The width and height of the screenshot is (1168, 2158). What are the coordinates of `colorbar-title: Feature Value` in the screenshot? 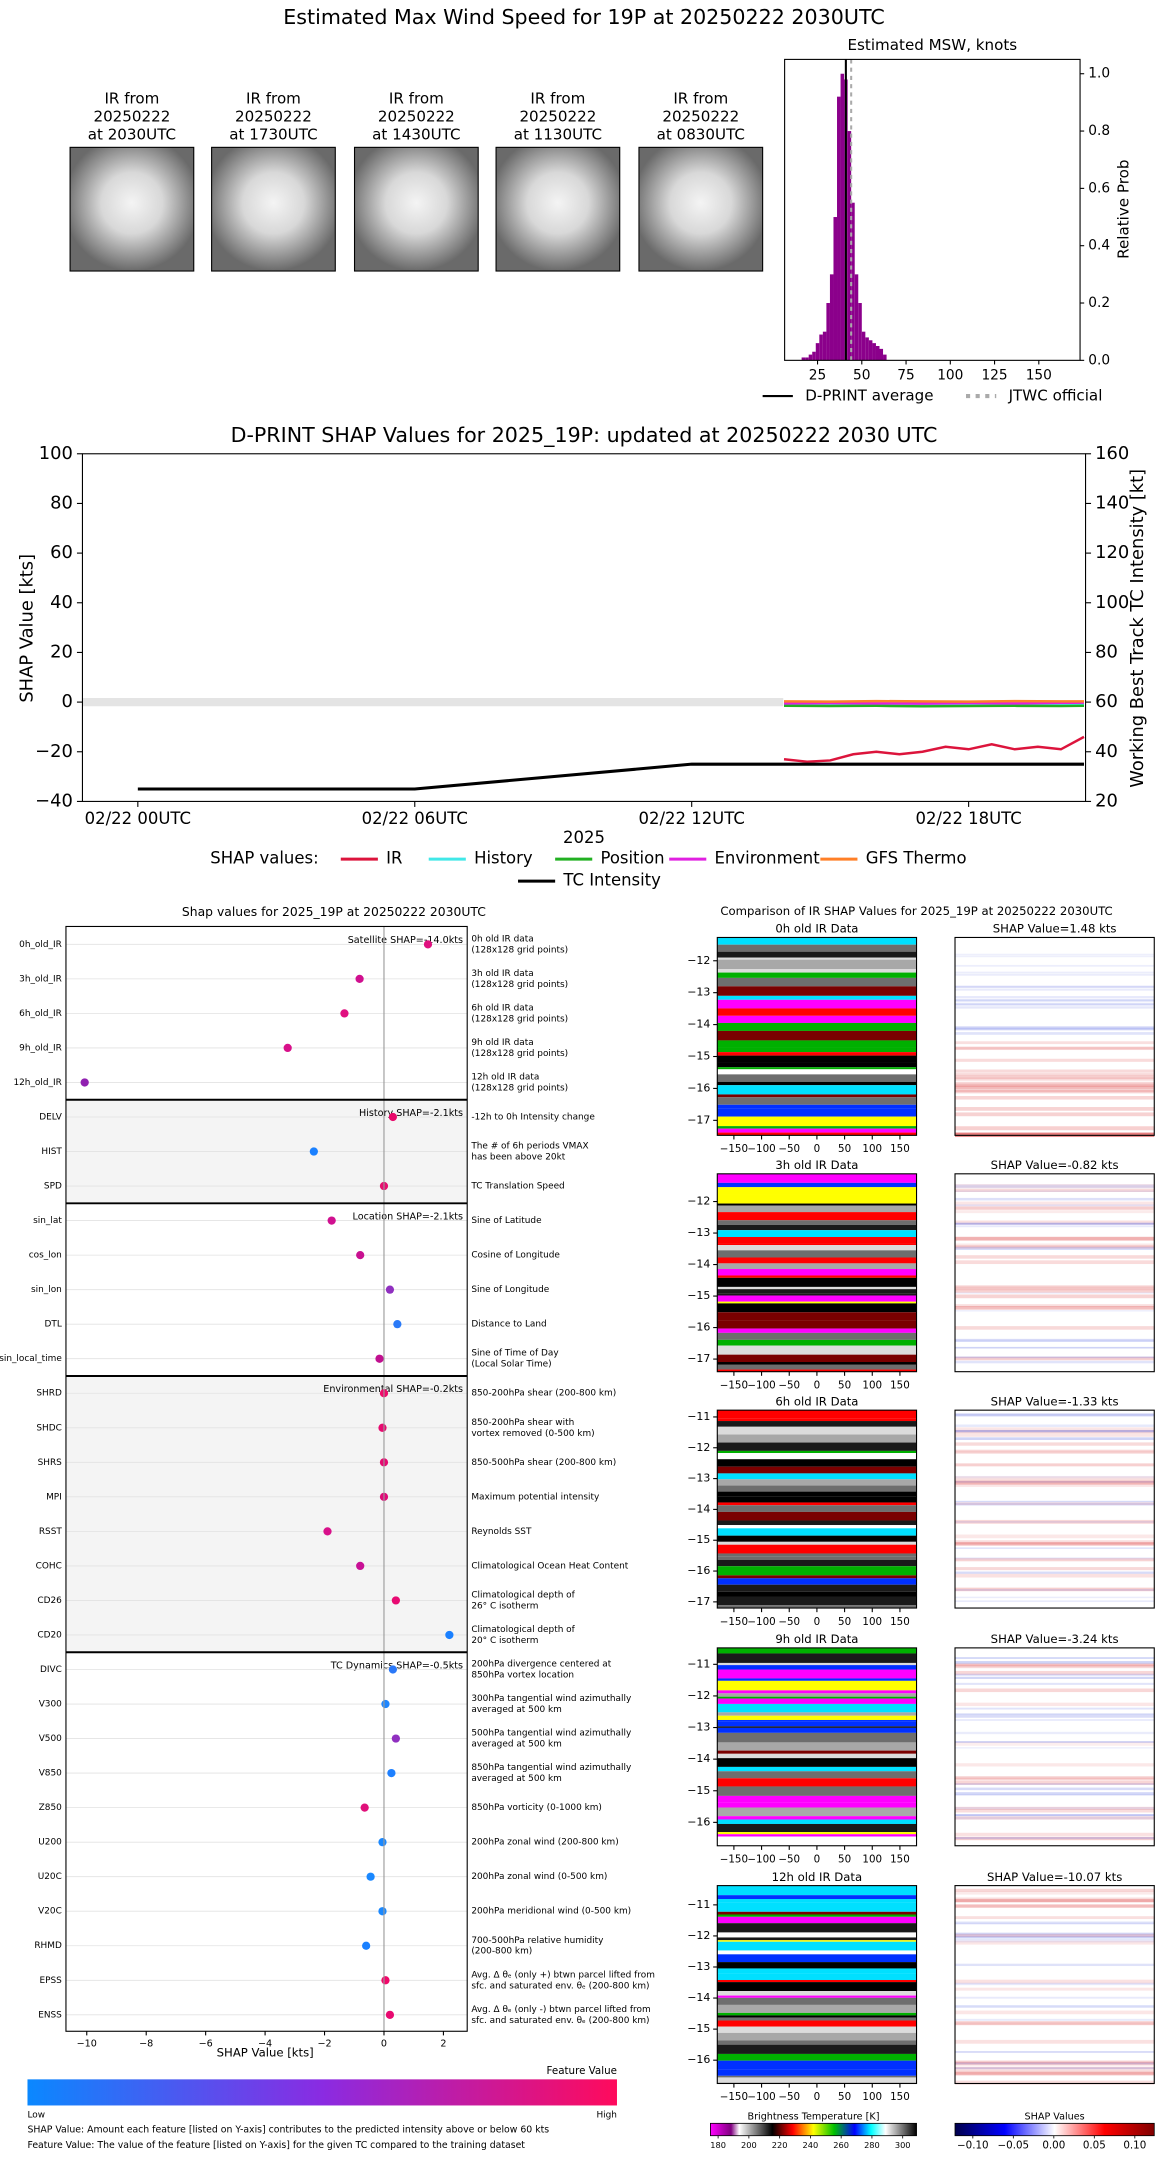 It's located at (582, 2071).